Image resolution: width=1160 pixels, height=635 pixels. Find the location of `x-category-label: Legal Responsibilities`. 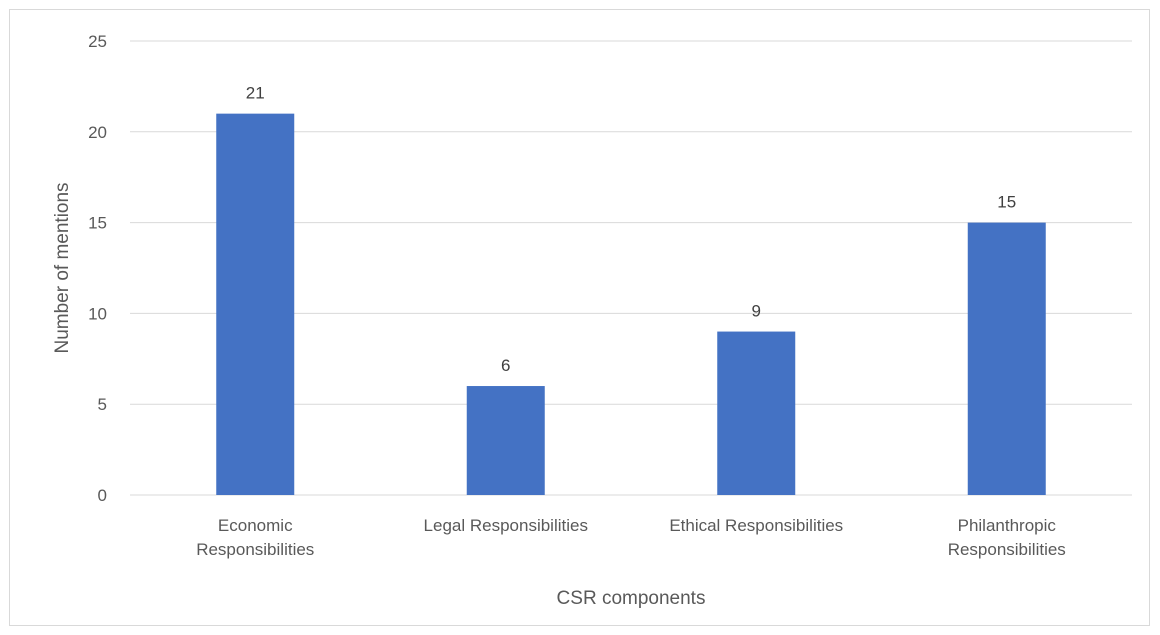

x-category-label: Legal Responsibilities is located at coordinates (506, 525).